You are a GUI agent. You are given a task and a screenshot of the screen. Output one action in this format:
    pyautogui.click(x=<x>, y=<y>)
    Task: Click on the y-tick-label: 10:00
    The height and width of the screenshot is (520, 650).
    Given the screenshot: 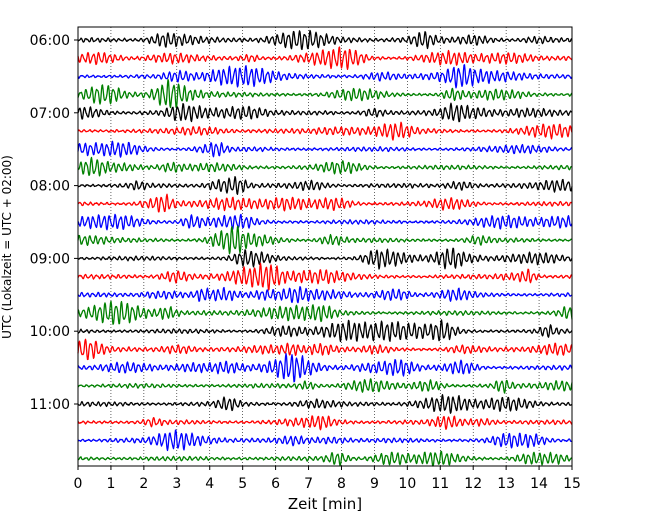 What is the action you would take?
    pyautogui.click(x=50, y=332)
    